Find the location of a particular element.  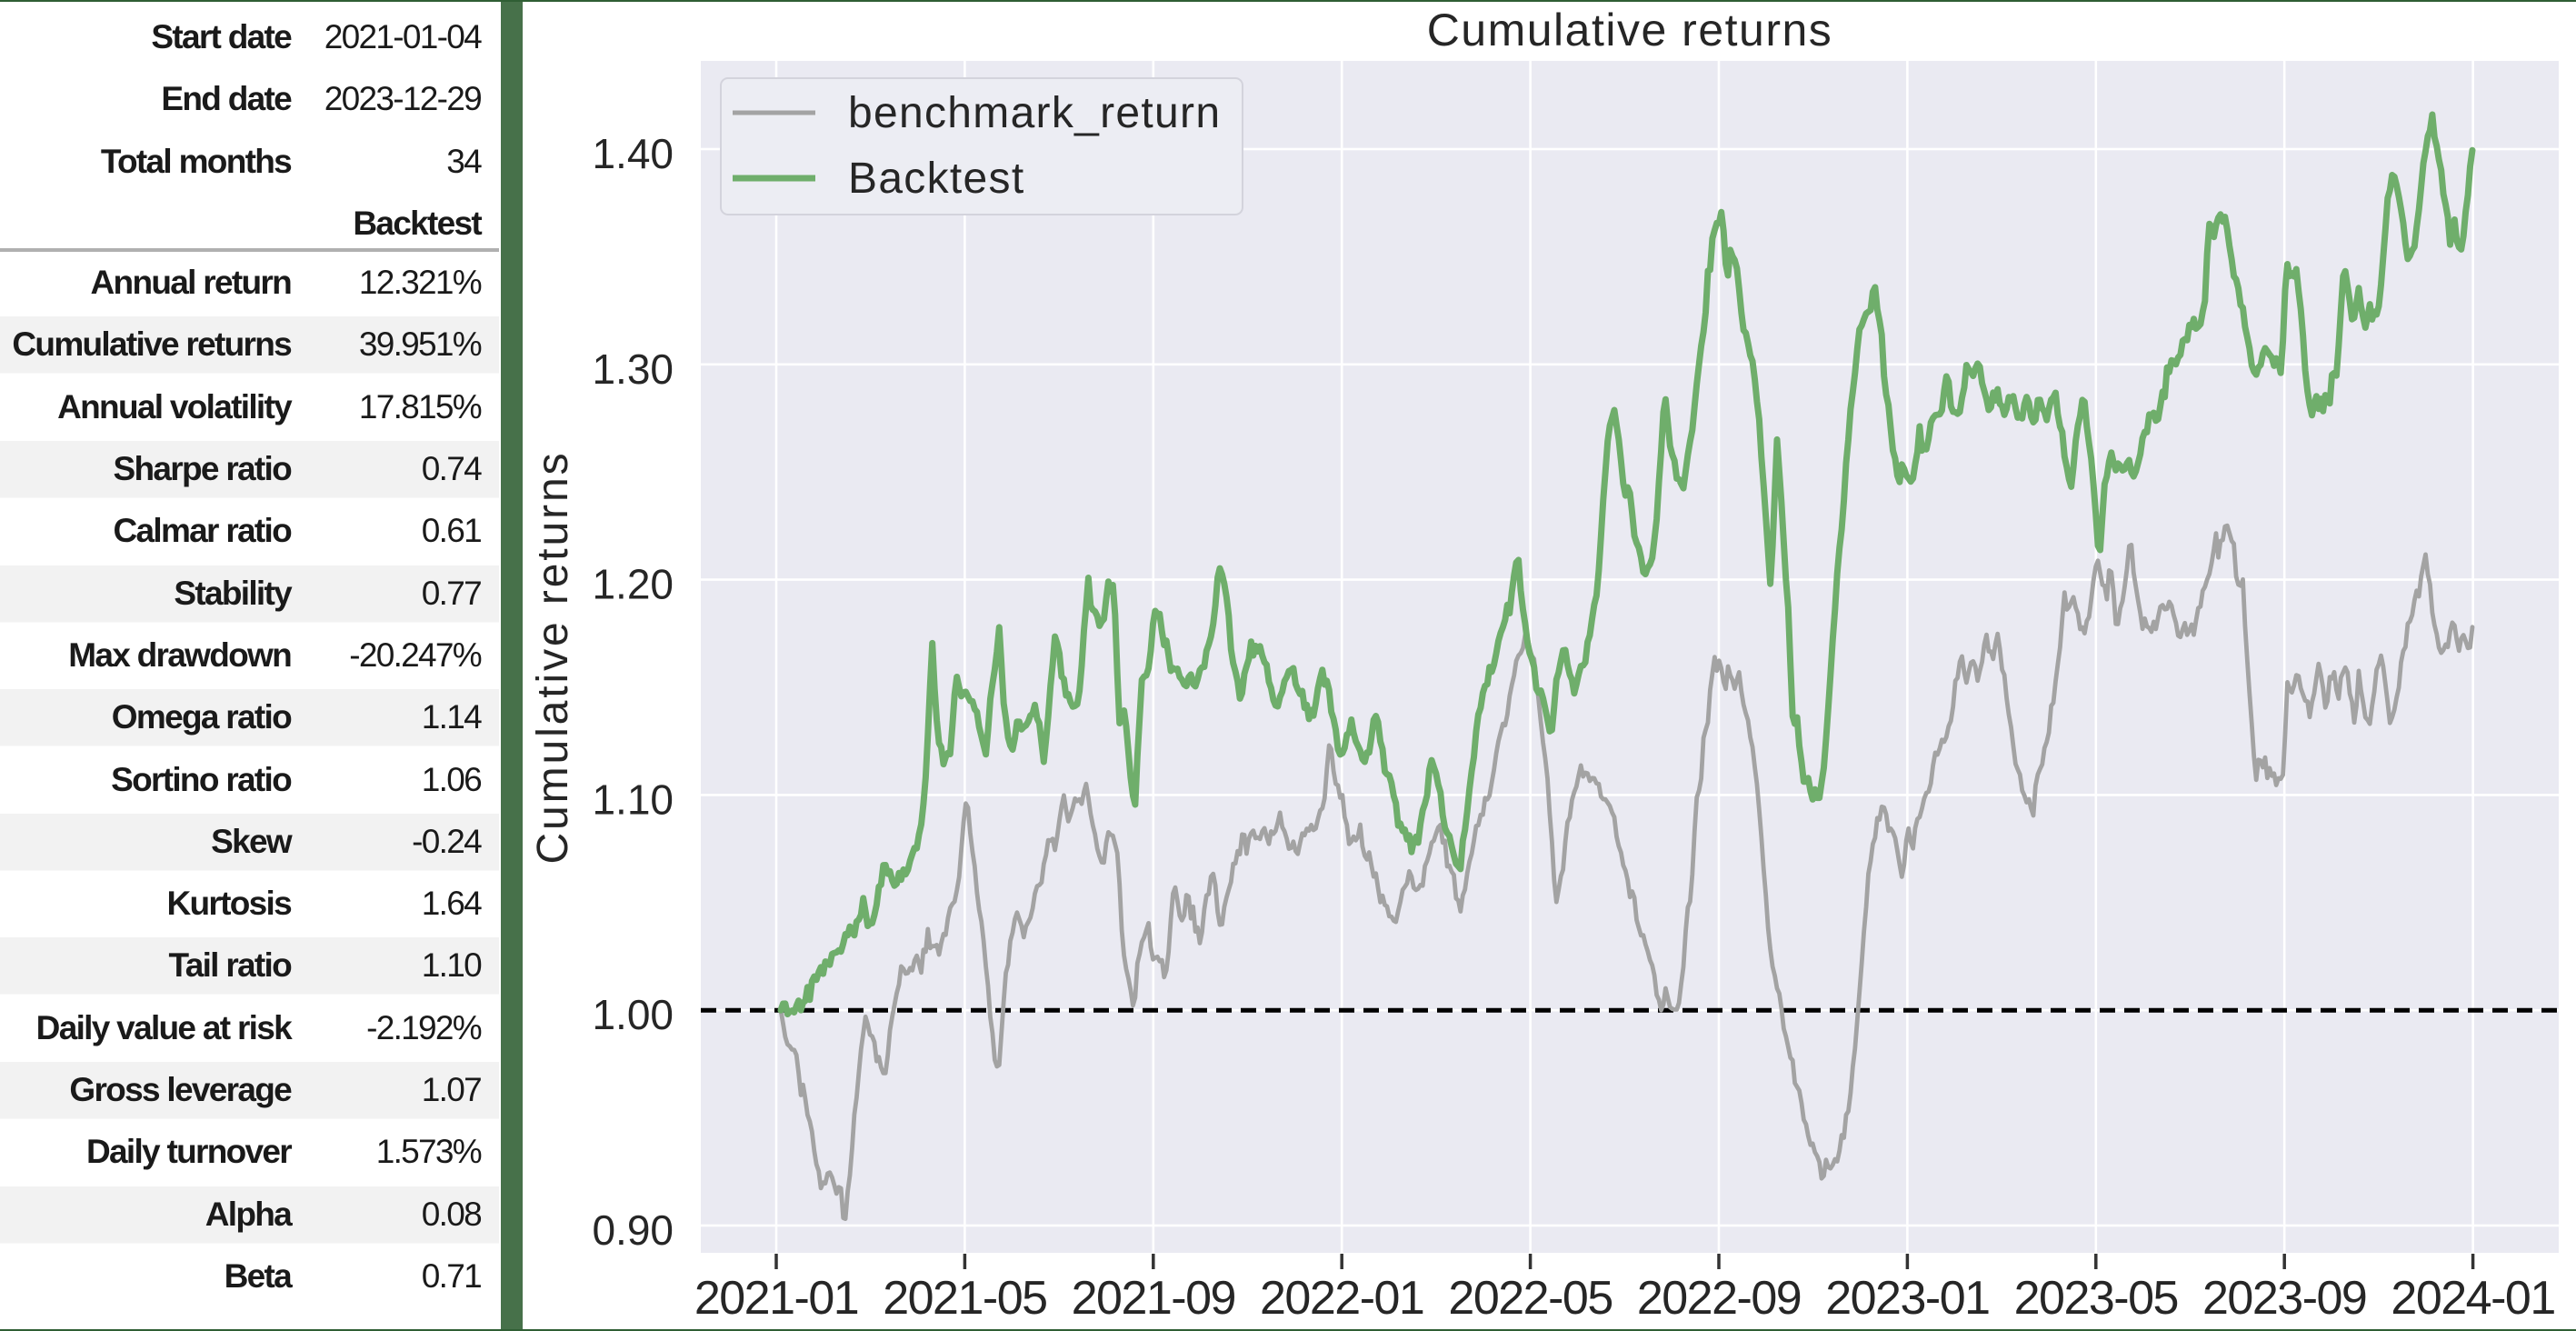

svg-text: 2023-01 is located at coordinates (1907, 1299).